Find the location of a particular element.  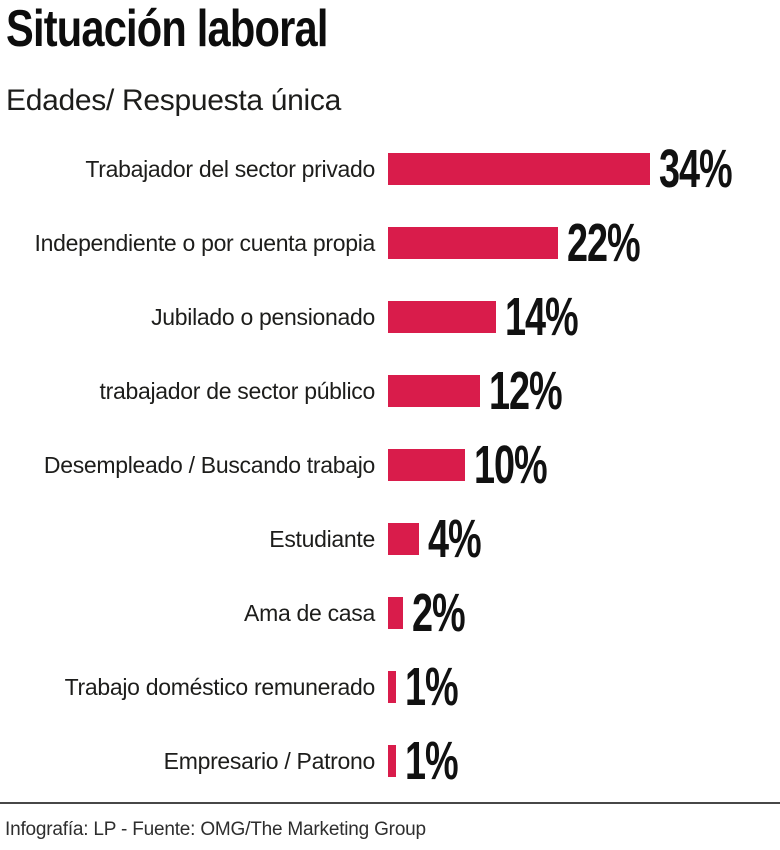

bar-row: Independiente o por cuenta propia 22% is located at coordinates (390, 243).